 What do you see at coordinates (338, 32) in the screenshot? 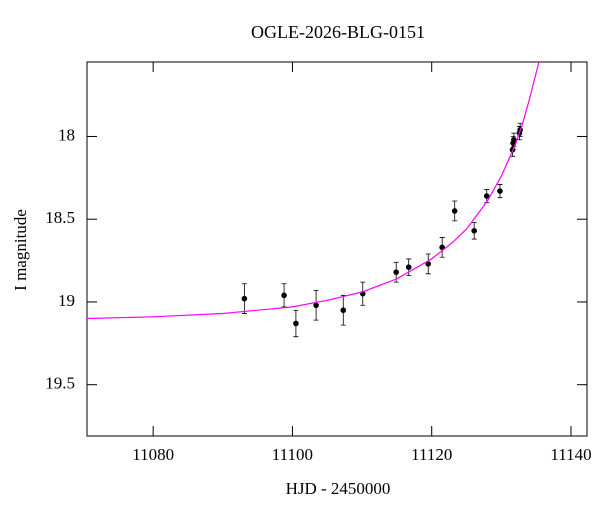
I see `chart-title: OGLE-2026-BLG-0151` at bounding box center [338, 32].